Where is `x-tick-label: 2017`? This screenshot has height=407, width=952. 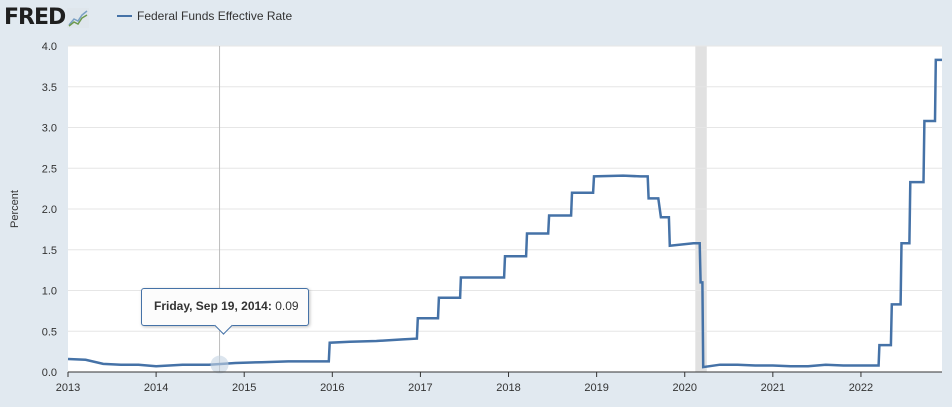 x-tick-label: 2017 is located at coordinates (420, 388).